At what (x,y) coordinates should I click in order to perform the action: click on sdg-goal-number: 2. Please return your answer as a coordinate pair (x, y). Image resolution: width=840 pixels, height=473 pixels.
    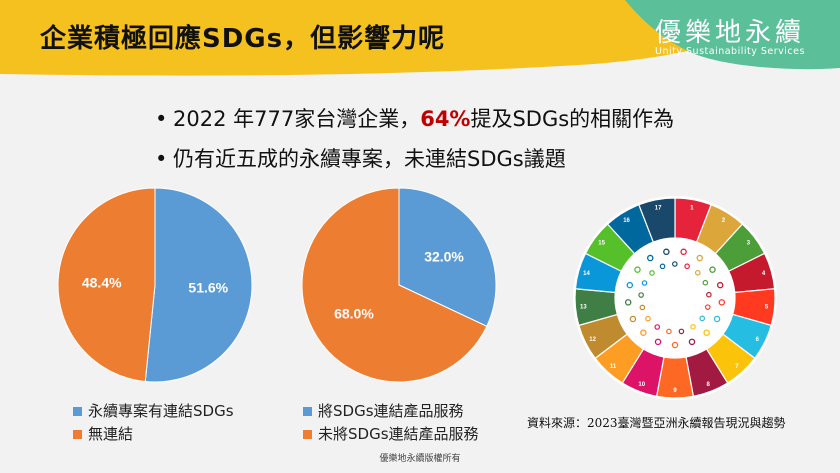
    Looking at the image, I should click on (724, 221).